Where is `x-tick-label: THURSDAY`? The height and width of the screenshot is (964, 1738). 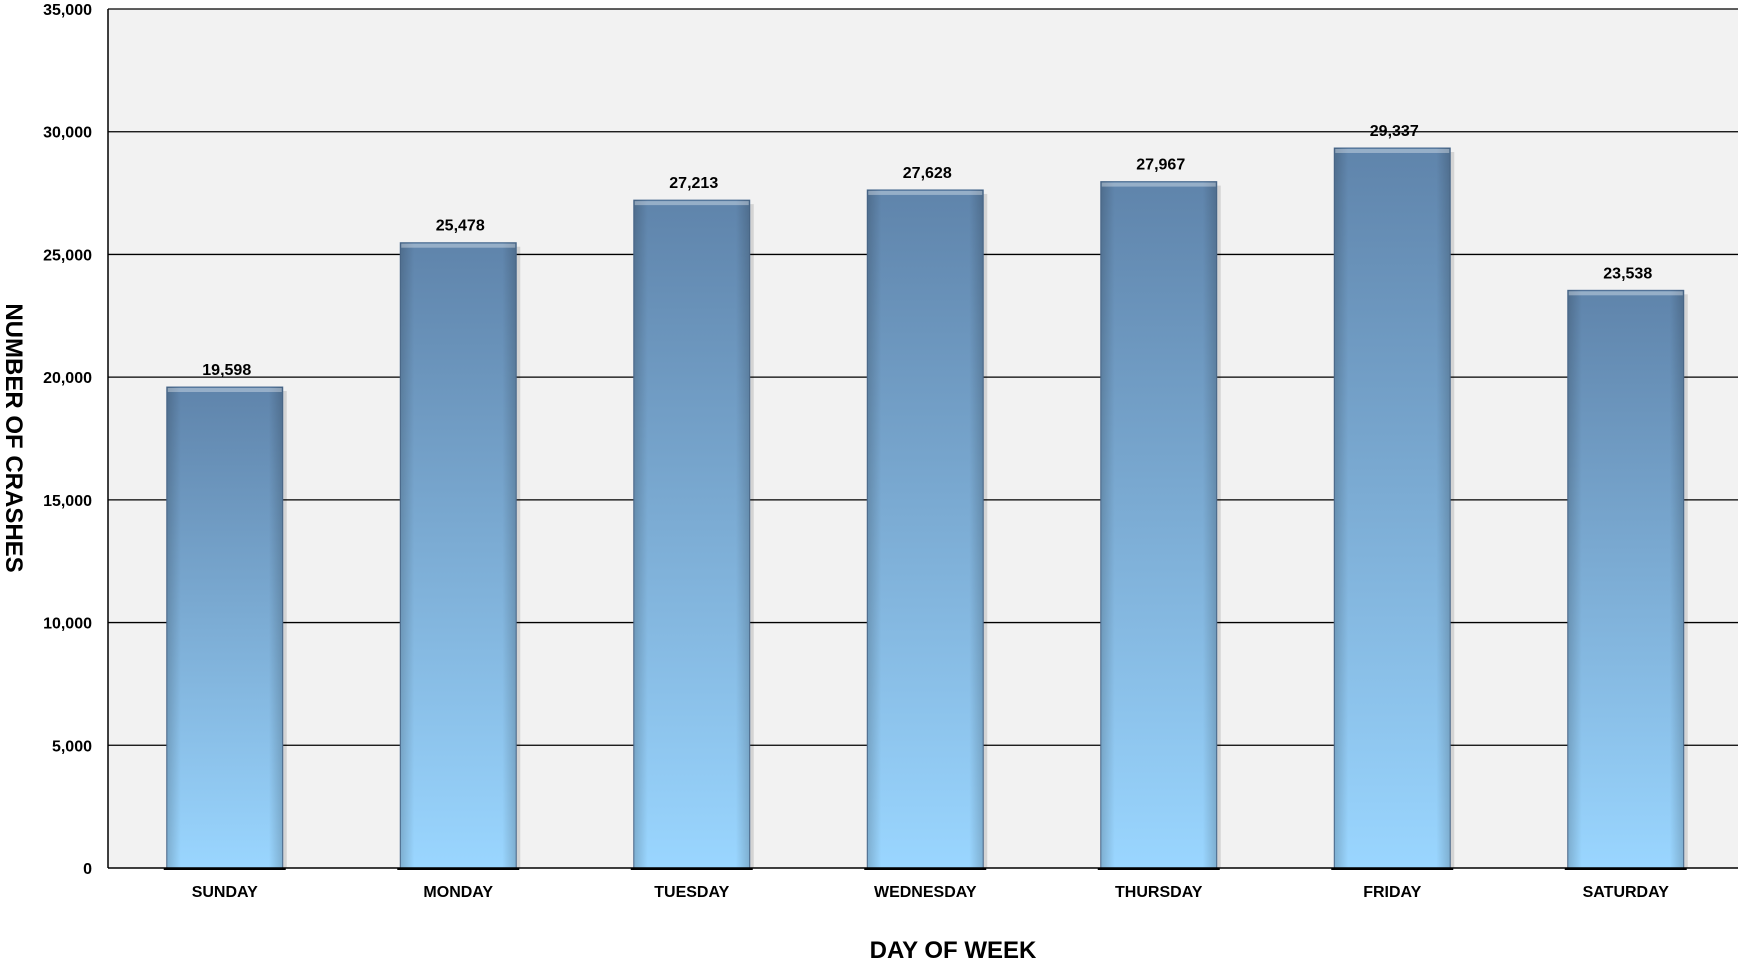 x-tick-label: THURSDAY is located at coordinates (1159, 892).